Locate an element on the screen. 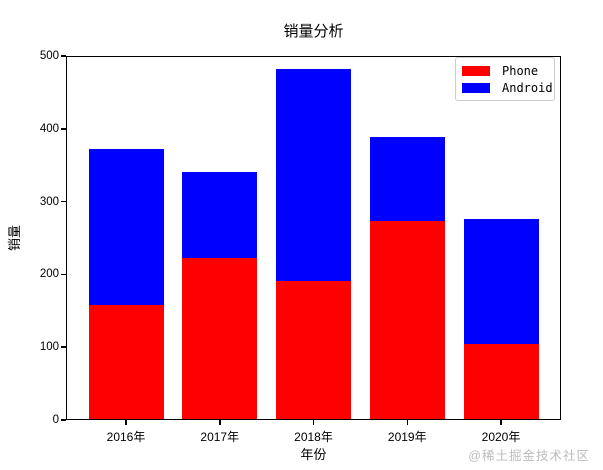  y-tick-label: 100 is located at coordinates (49, 347).